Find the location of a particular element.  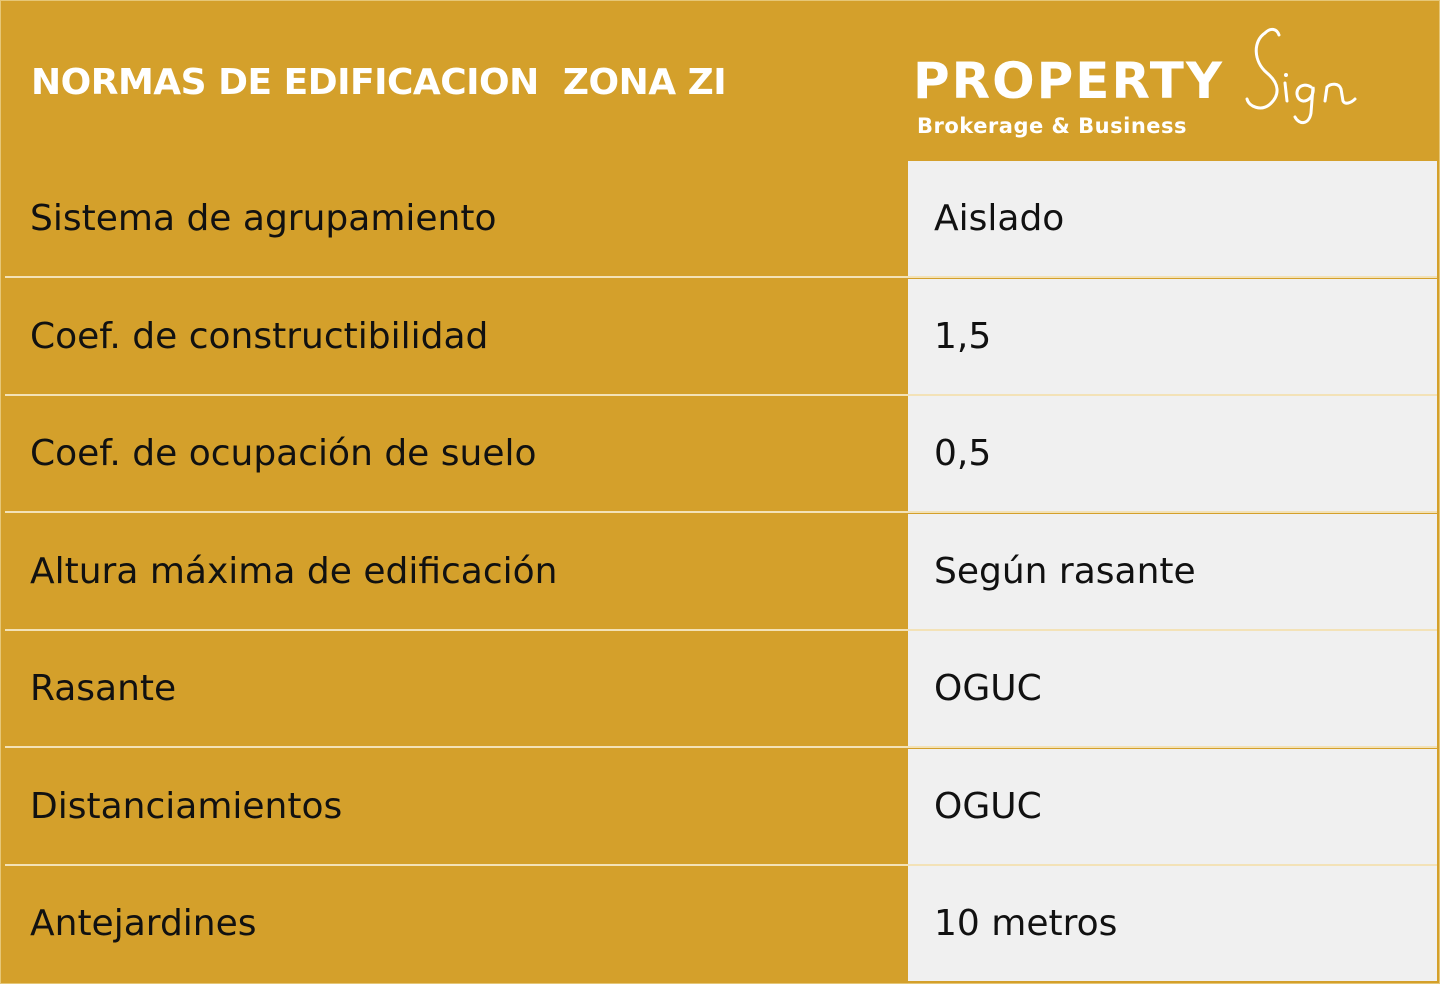

row-label: Rasante is located at coordinates (455, 688).